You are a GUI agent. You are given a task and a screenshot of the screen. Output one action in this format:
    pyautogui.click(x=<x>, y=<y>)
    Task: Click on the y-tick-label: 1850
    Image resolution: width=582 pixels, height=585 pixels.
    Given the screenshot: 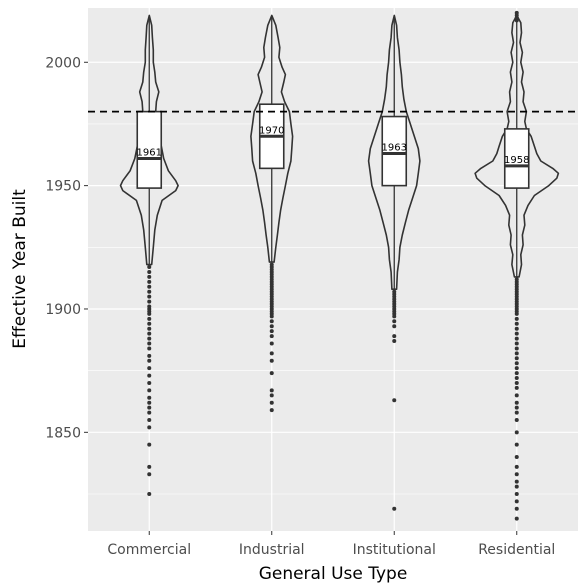 What is the action you would take?
    pyautogui.click(x=63, y=433)
    